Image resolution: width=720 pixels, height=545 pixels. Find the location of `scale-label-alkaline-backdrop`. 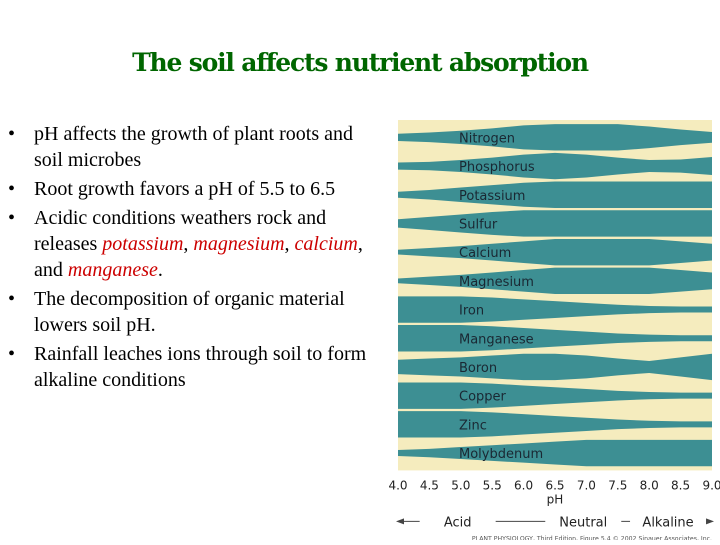

scale-label-alkaline-backdrop is located at coordinates (668, 521).